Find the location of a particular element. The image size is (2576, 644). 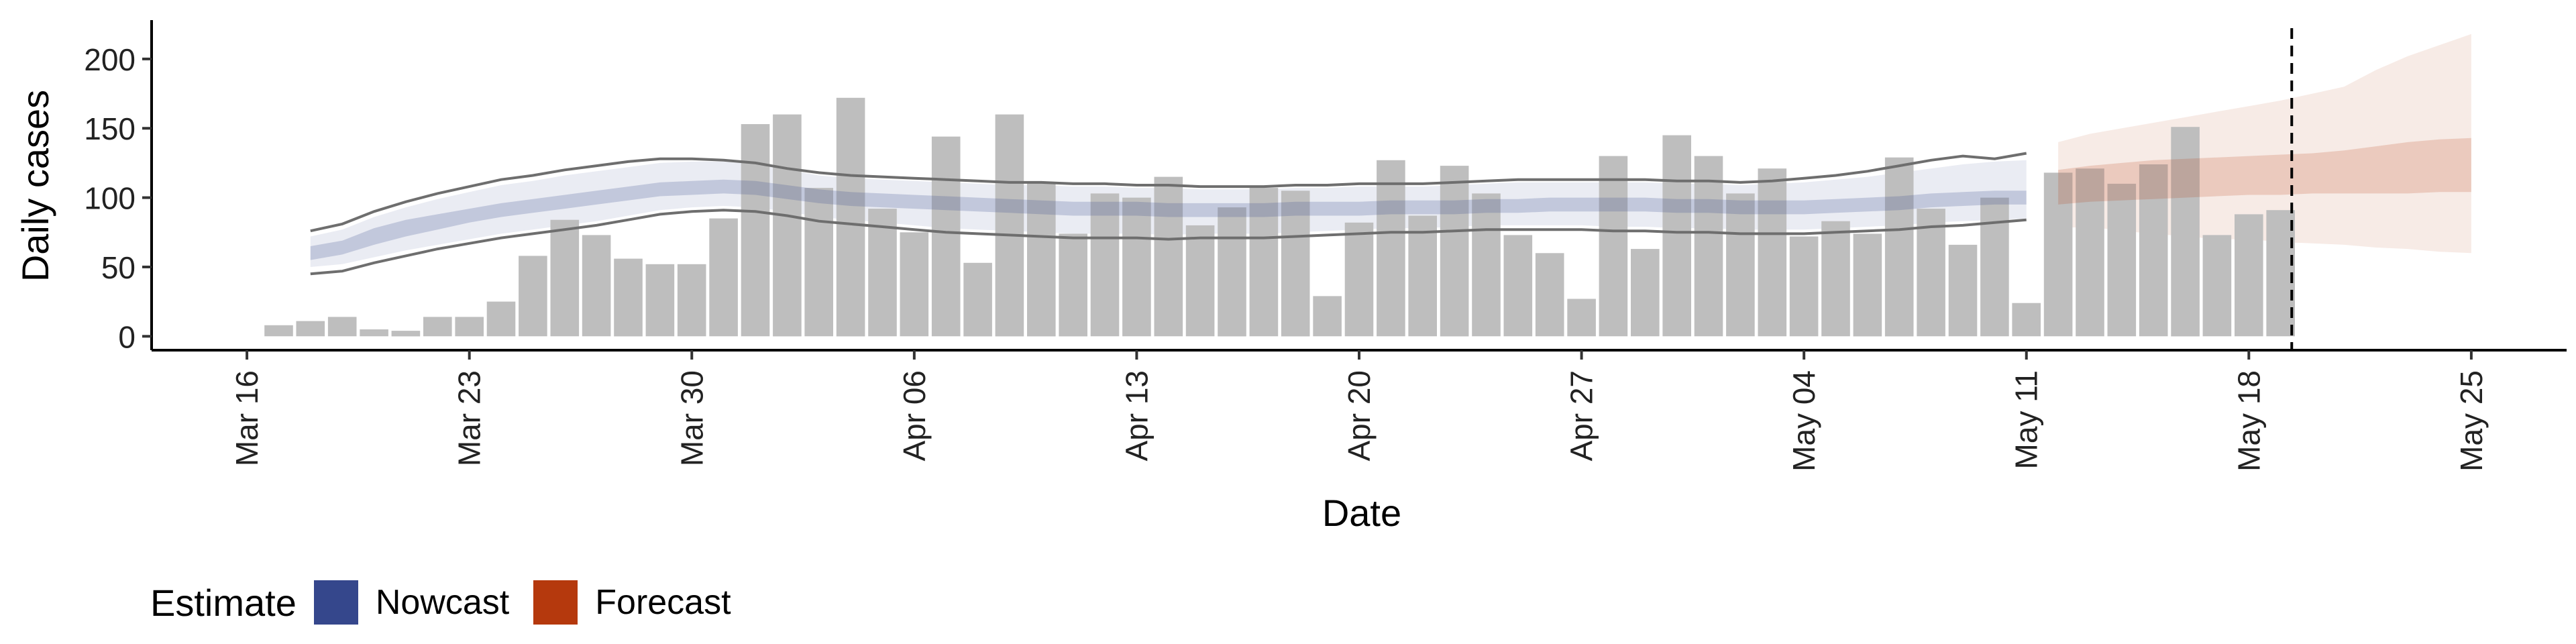

y-tick-label: 100 is located at coordinates (110, 198).